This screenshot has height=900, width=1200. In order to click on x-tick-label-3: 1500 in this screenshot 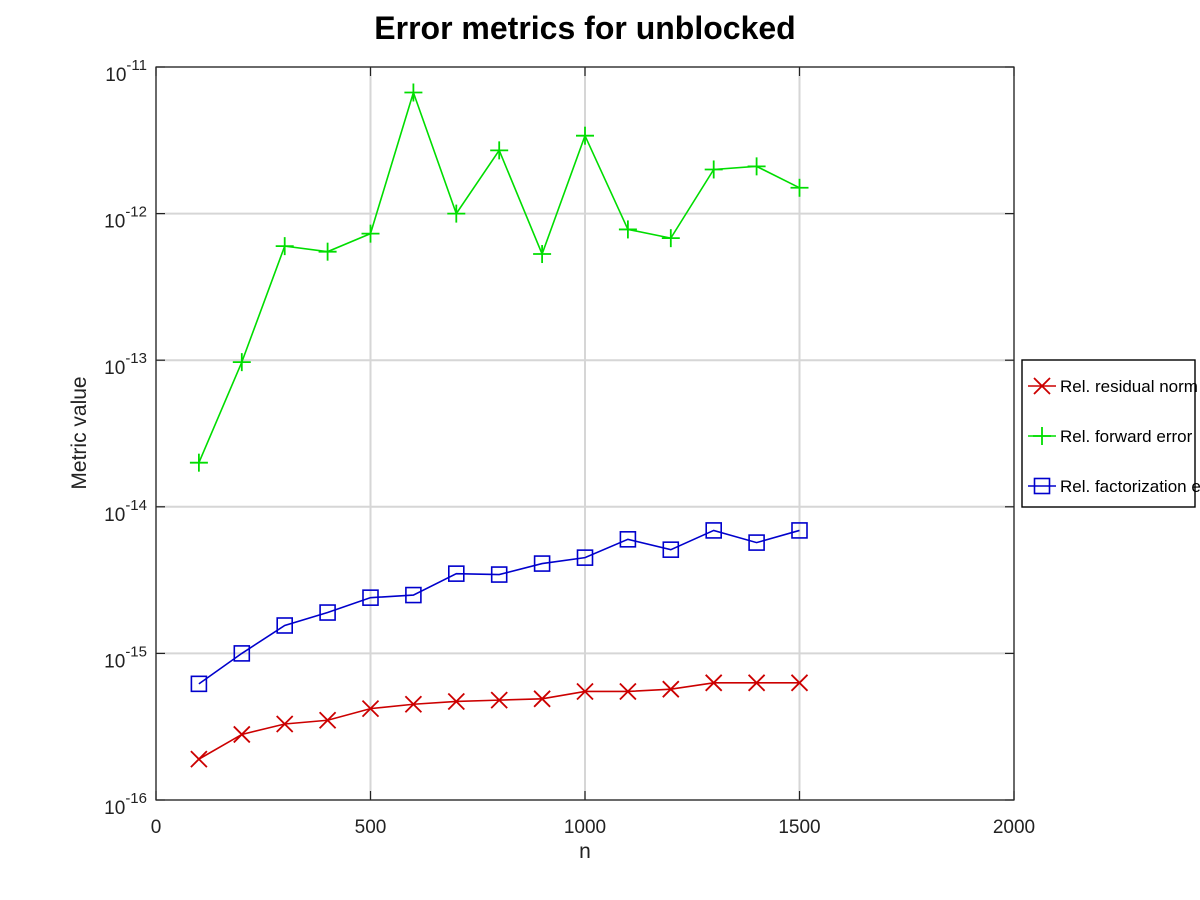, I will do `click(799, 827)`.